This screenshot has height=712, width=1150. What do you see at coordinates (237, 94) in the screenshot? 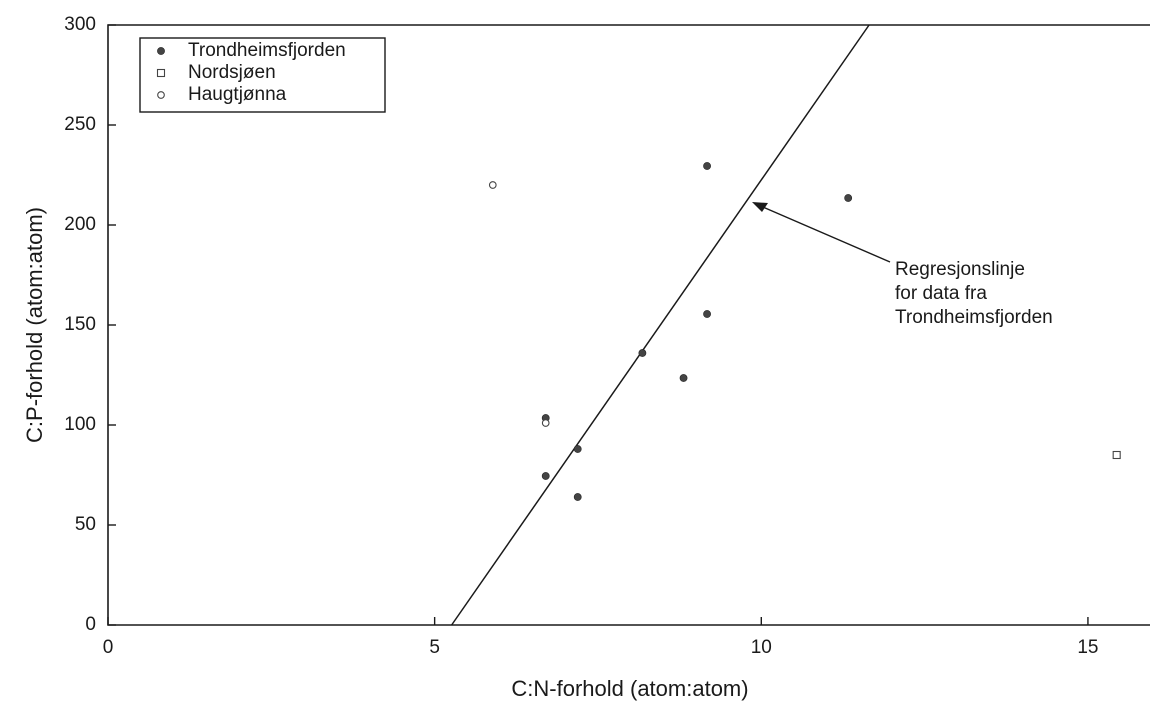
I see `legend-label: Haugtjønna` at bounding box center [237, 94].